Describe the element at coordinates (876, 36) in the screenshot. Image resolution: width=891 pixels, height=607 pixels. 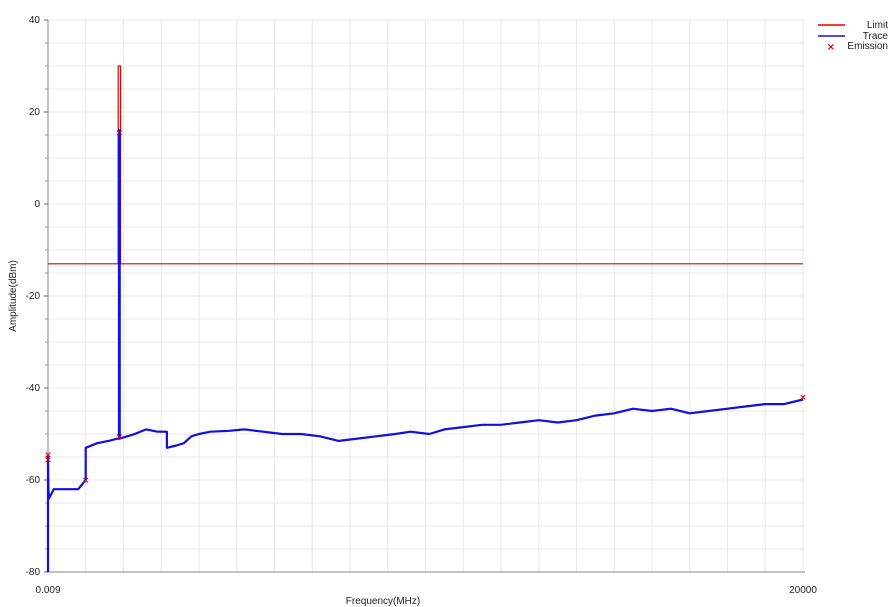
I see `legend-trace-label: Trace` at that location.